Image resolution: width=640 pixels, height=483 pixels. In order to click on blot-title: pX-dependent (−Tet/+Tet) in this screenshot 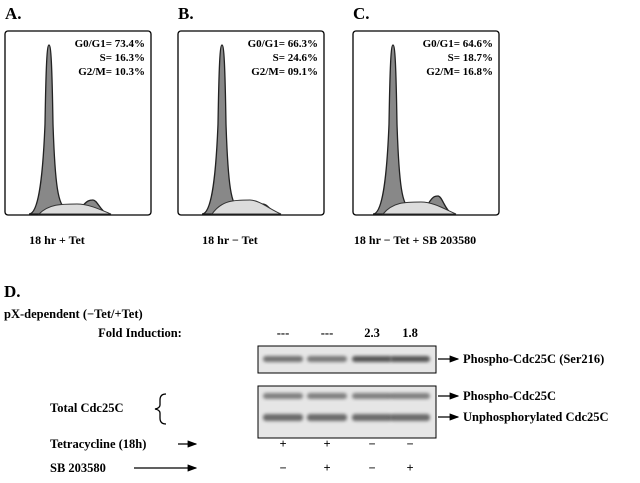, I will do `click(73, 314)`.